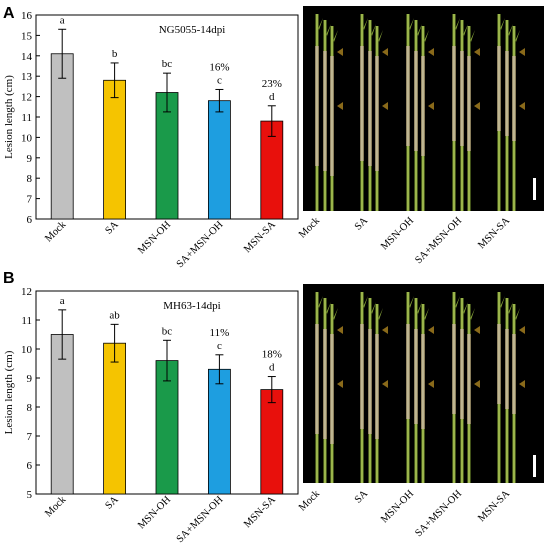  I want to click on y-tick-label: 8, so click(30, 408).